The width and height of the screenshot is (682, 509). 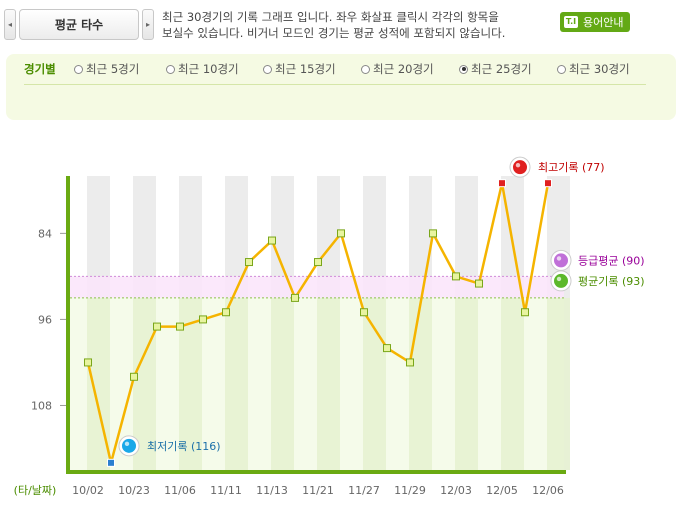 What do you see at coordinates (68, 324) in the screenshot?
I see `y-axis` at bounding box center [68, 324].